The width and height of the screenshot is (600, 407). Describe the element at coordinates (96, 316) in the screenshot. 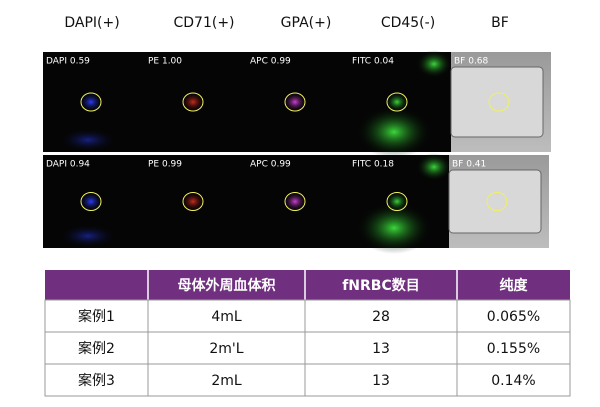

I see `table-cell: 案例1` at that location.